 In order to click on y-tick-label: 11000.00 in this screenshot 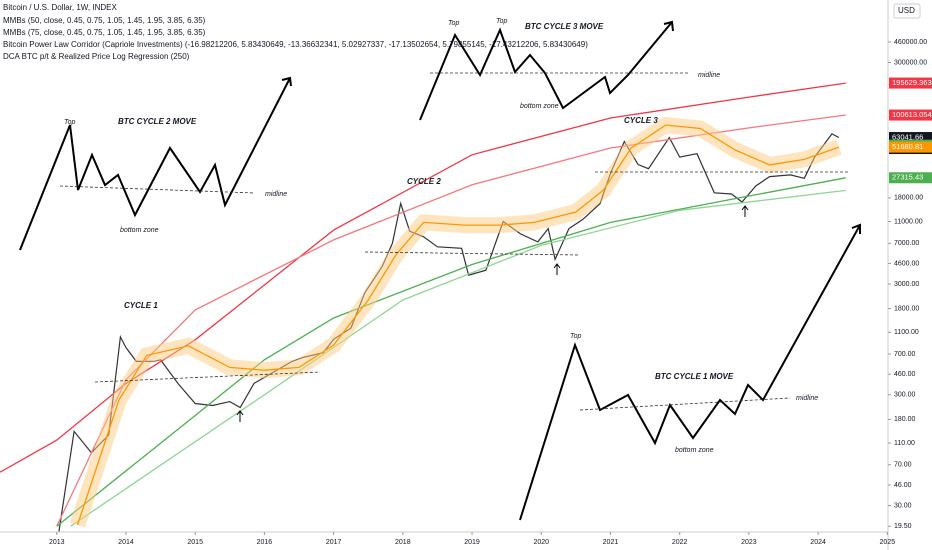, I will do `click(908, 221)`.